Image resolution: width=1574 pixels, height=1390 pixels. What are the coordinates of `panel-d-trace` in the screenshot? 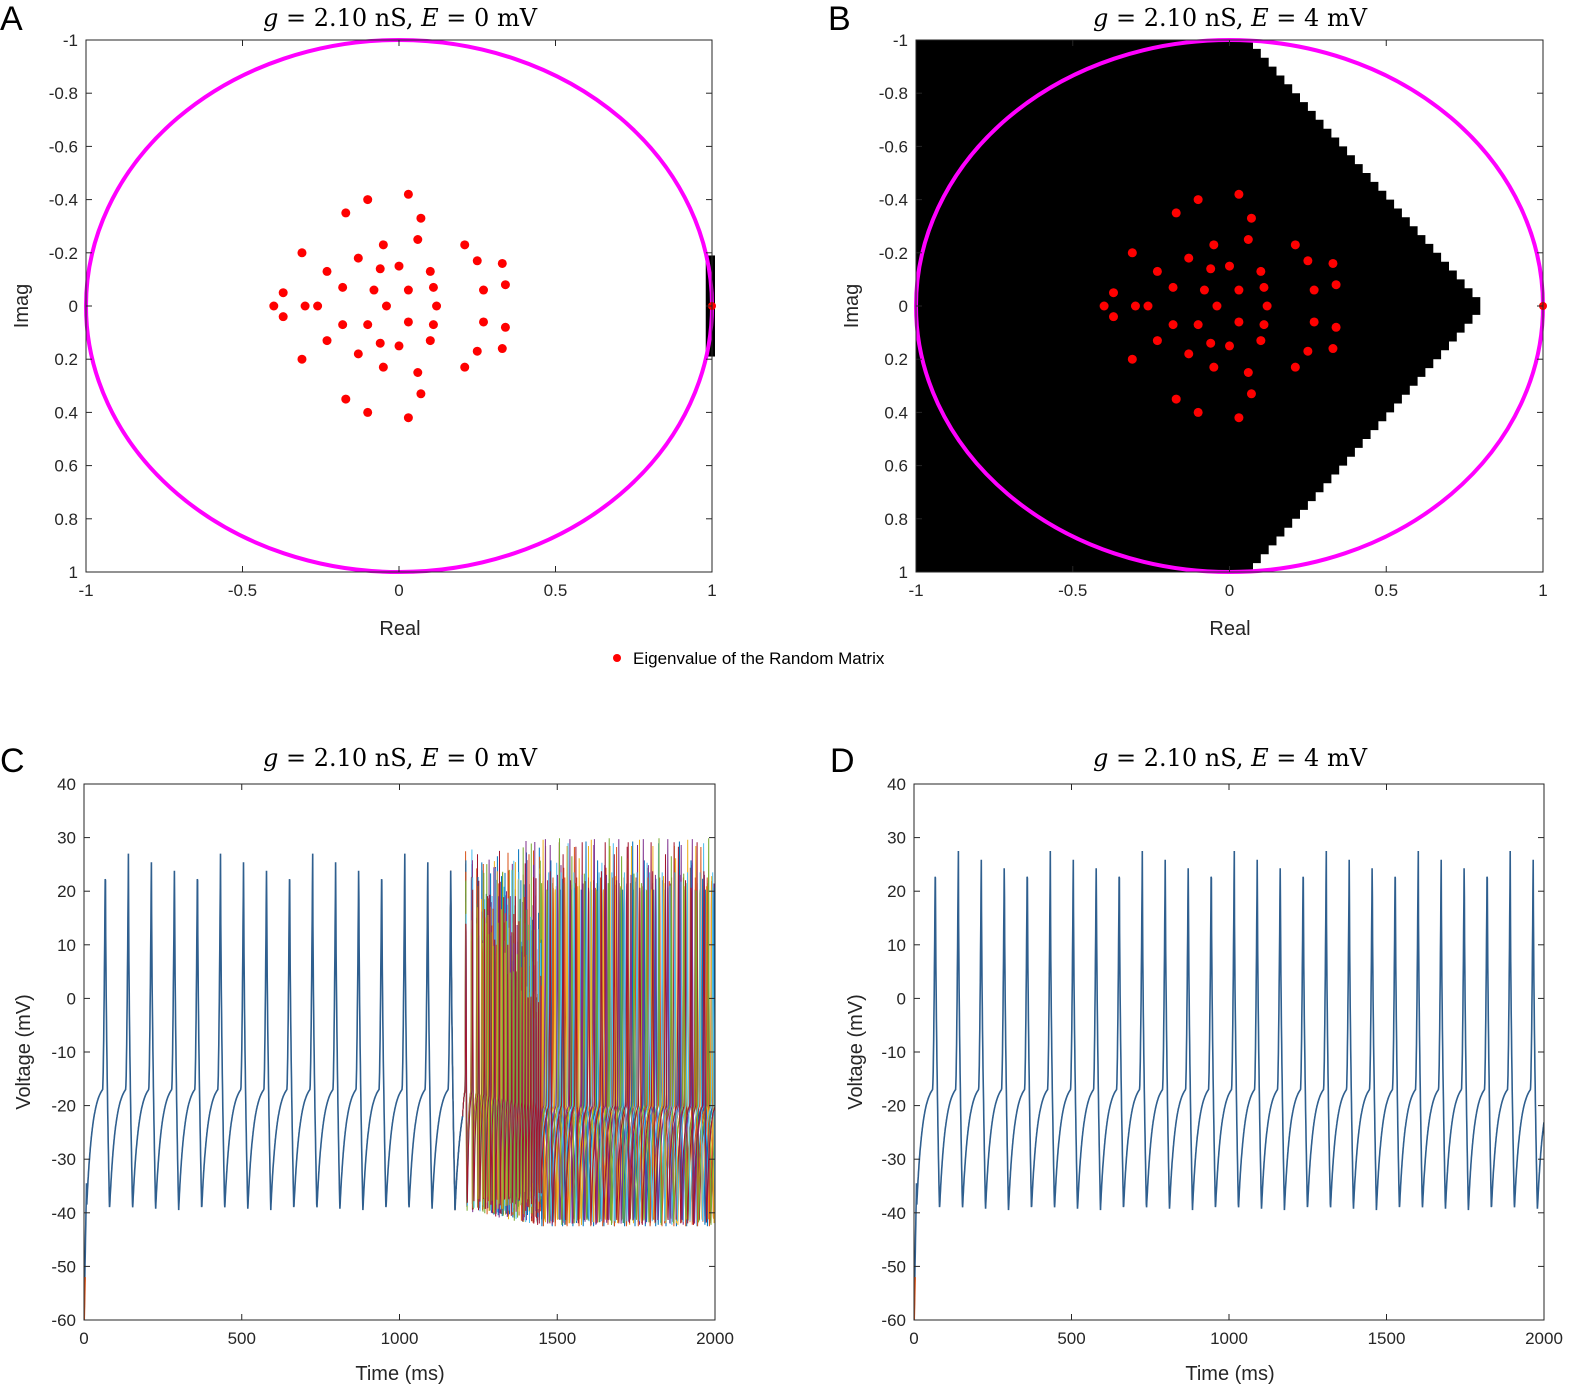 It's located at (1229, 1085).